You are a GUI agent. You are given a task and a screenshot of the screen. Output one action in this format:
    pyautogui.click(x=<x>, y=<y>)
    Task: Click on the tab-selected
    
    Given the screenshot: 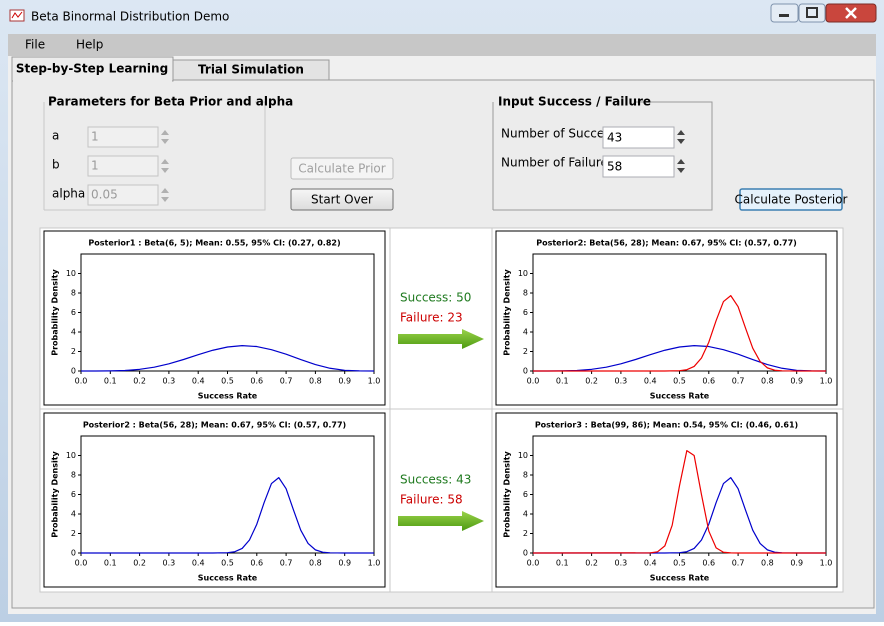 What is the action you would take?
    pyautogui.click(x=92, y=69)
    